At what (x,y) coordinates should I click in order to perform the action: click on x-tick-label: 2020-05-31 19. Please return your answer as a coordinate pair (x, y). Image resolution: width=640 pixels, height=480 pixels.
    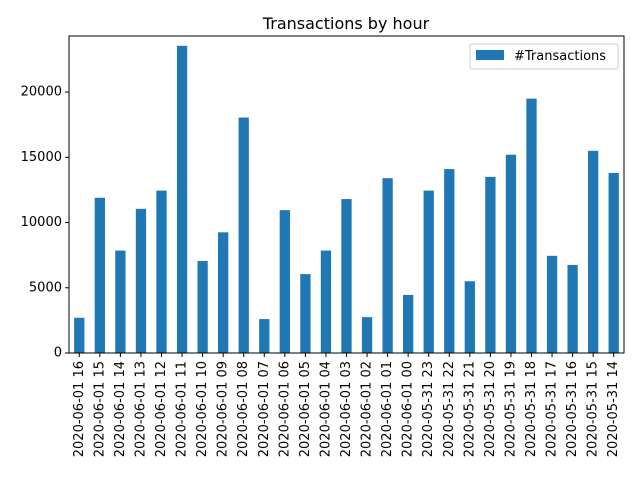
    Looking at the image, I should click on (510, 409).